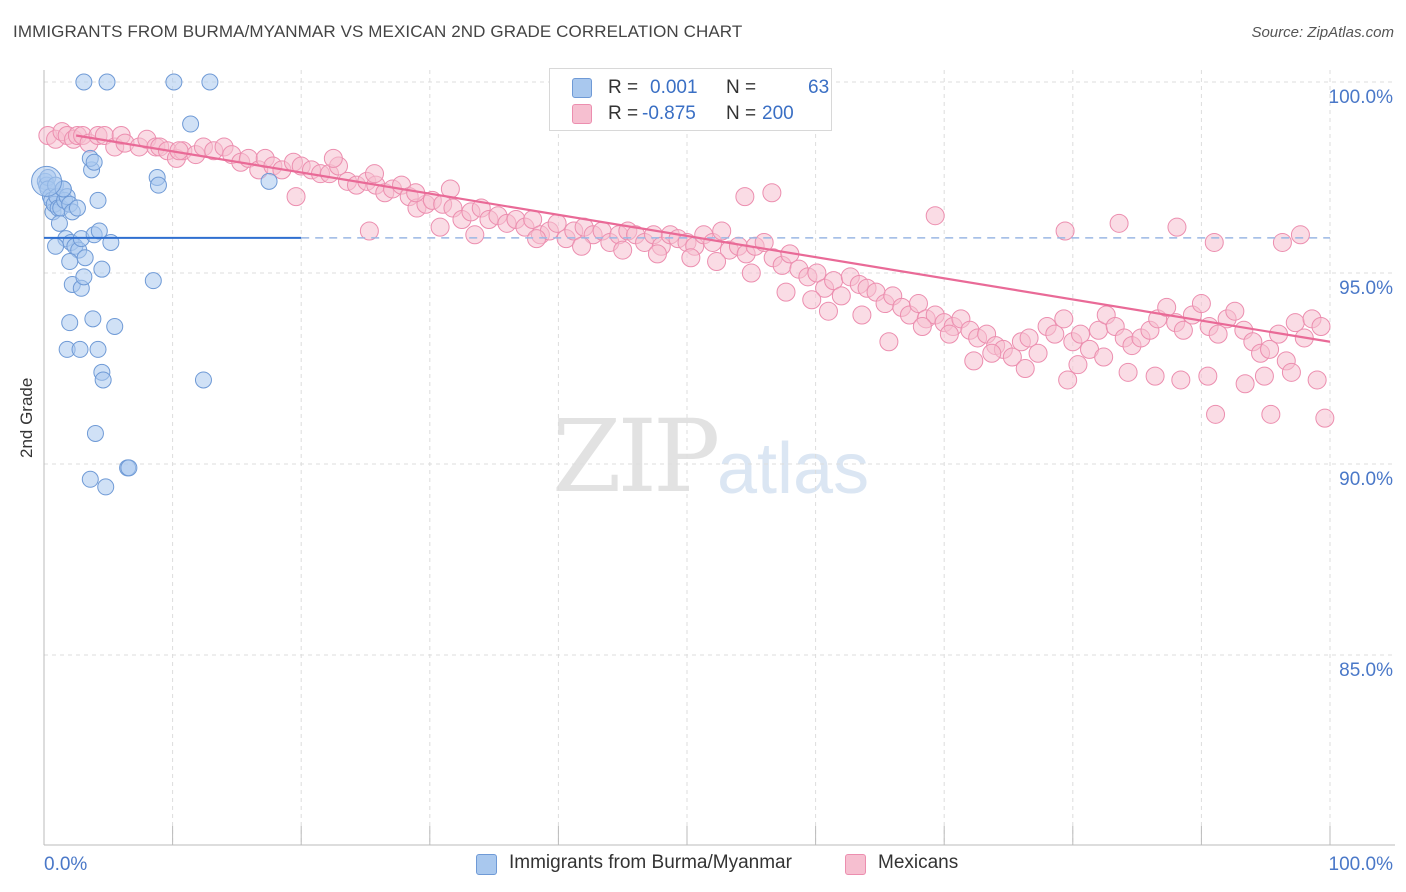 This screenshot has height=892, width=1406. What do you see at coordinates (690, 99) in the screenshot?
I see `stats-legend: R = 0.001 N = 63 R = -0.875 N = 200` at bounding box center [690, 99].